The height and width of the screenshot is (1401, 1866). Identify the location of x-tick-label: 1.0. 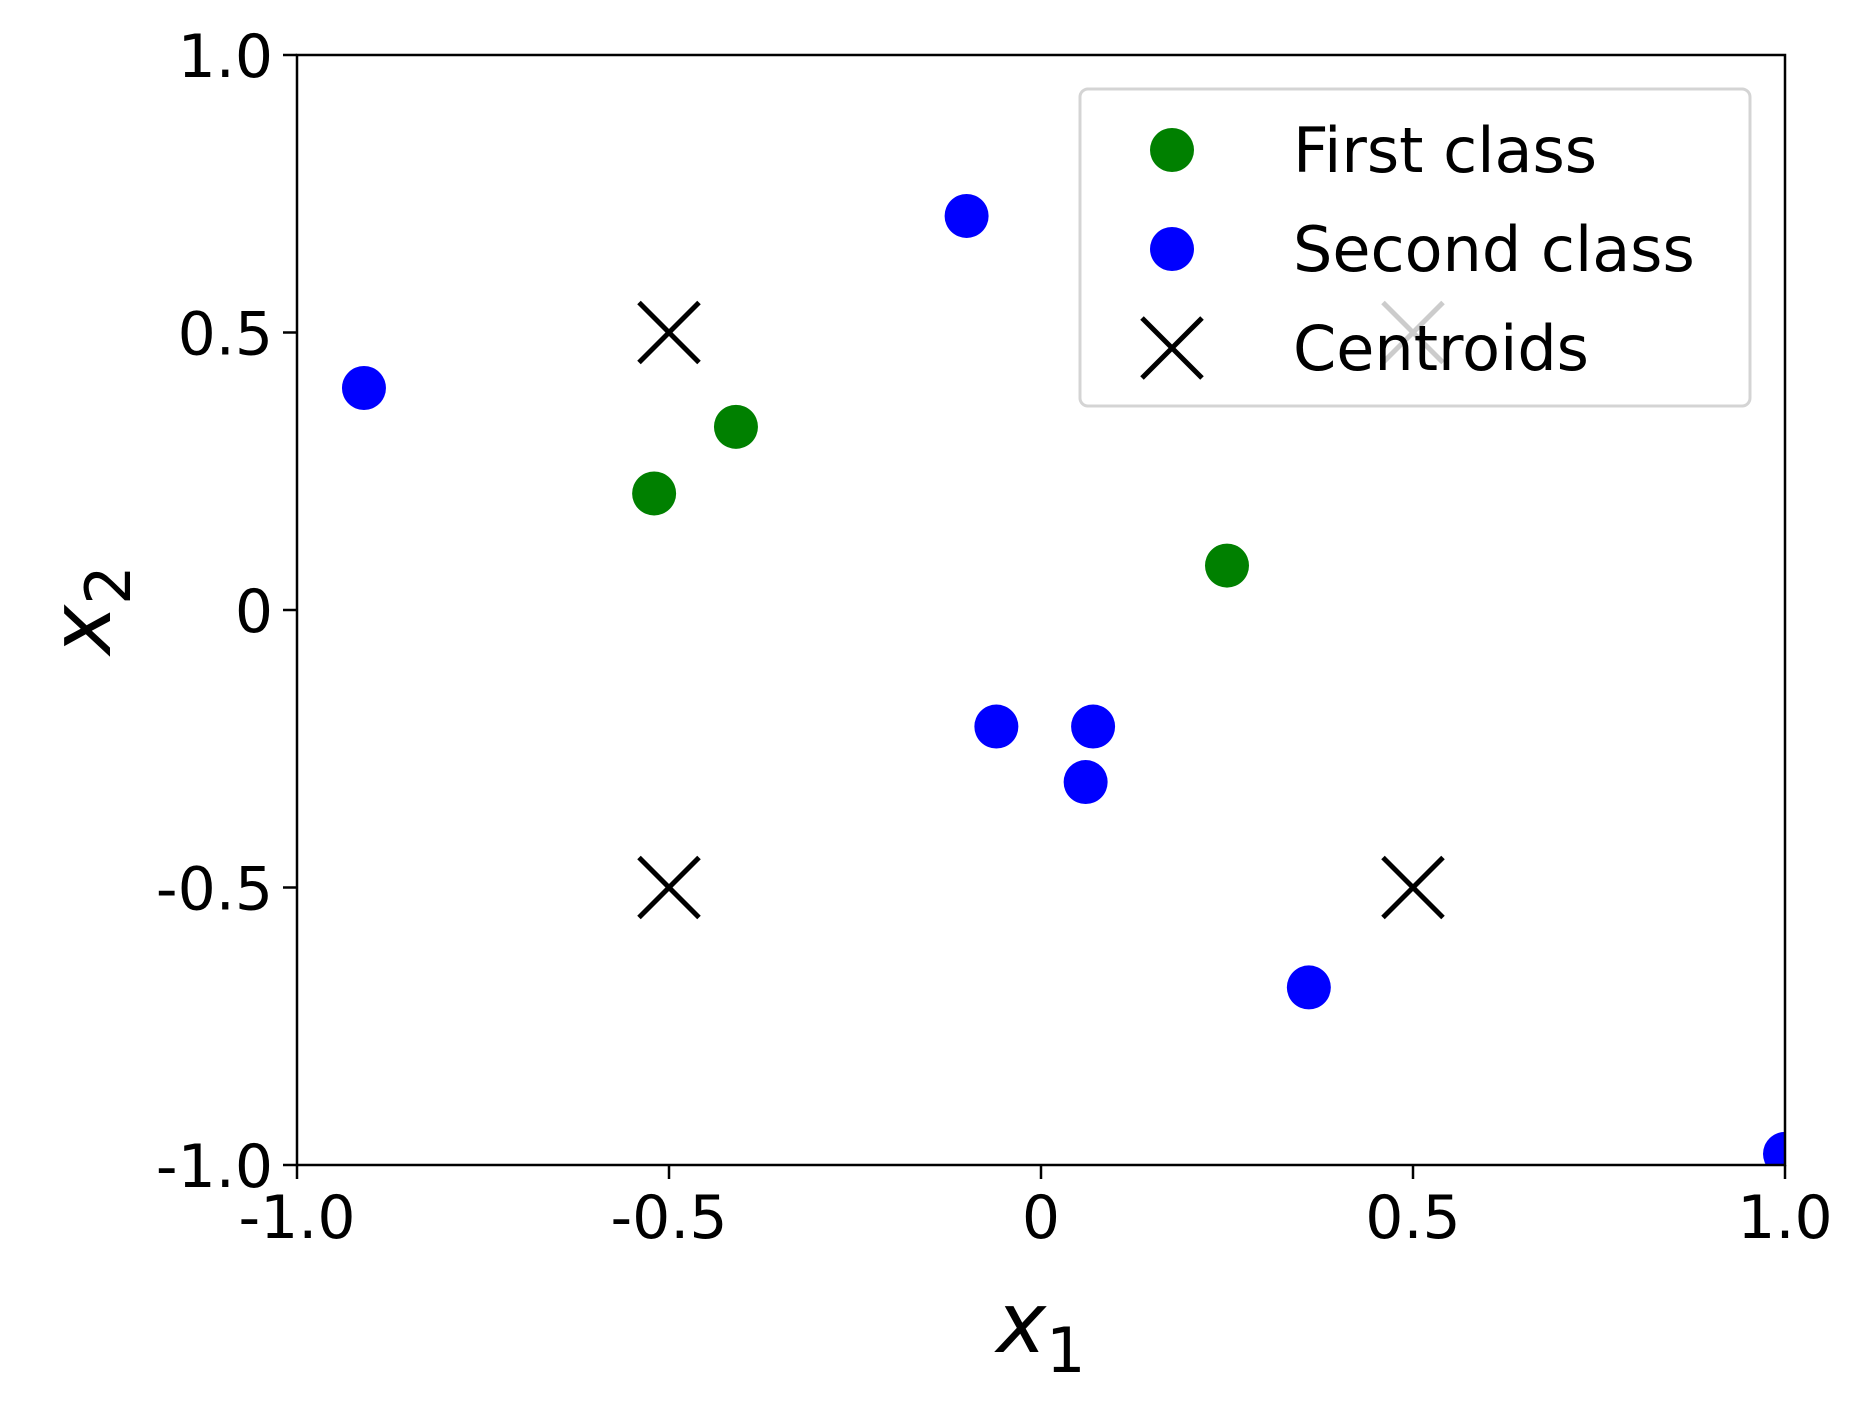
(1784, 1218).